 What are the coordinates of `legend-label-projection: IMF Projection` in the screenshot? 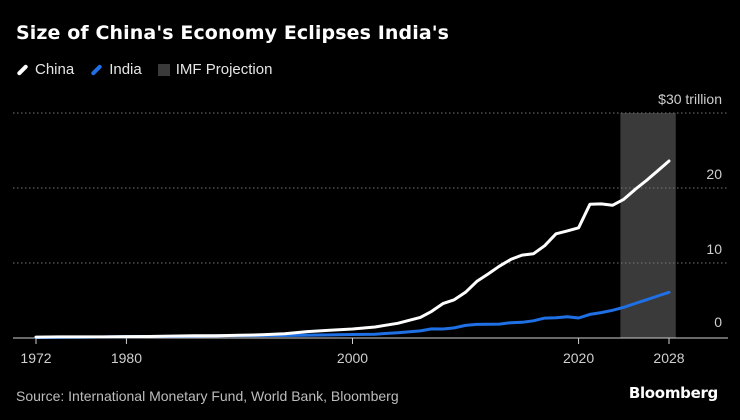 It's located at (224, 69).